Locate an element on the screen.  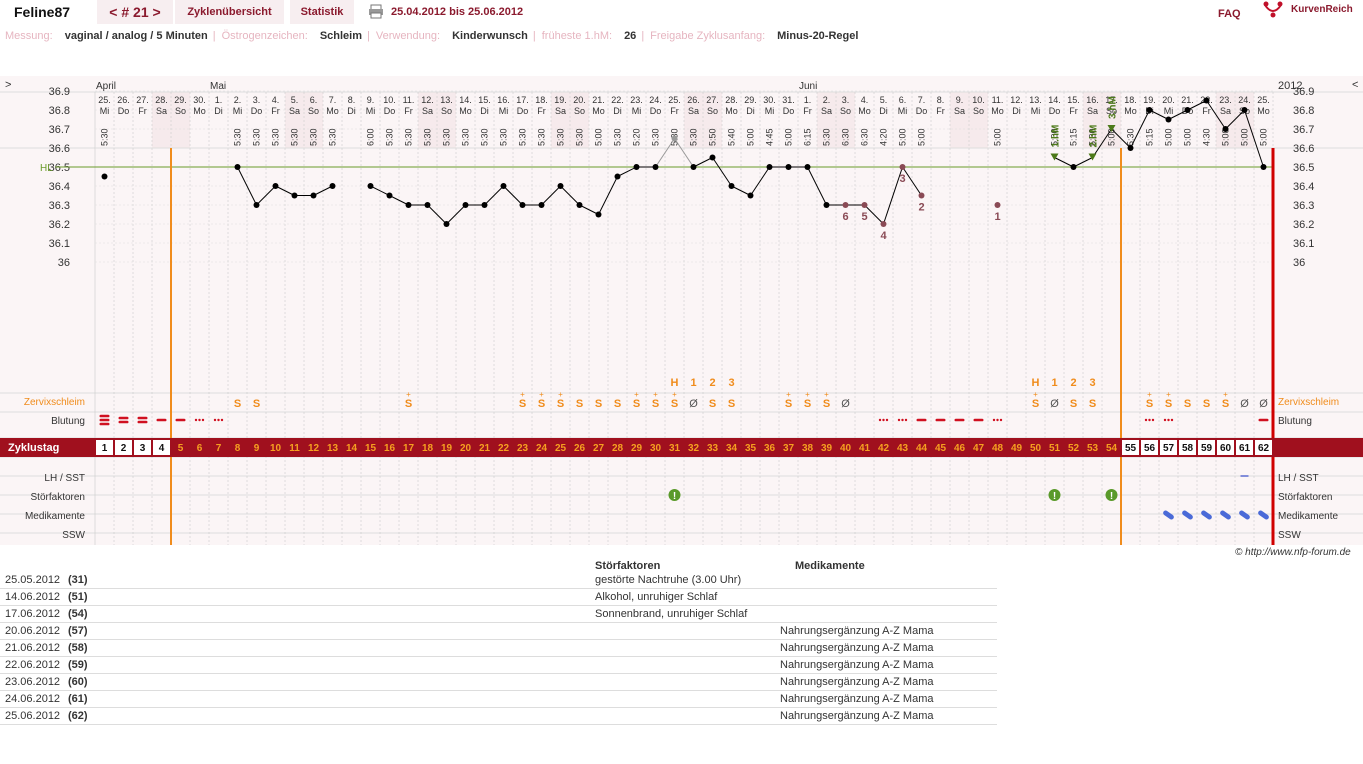
time-label: 5:00 is located at coordinates (751, 137).